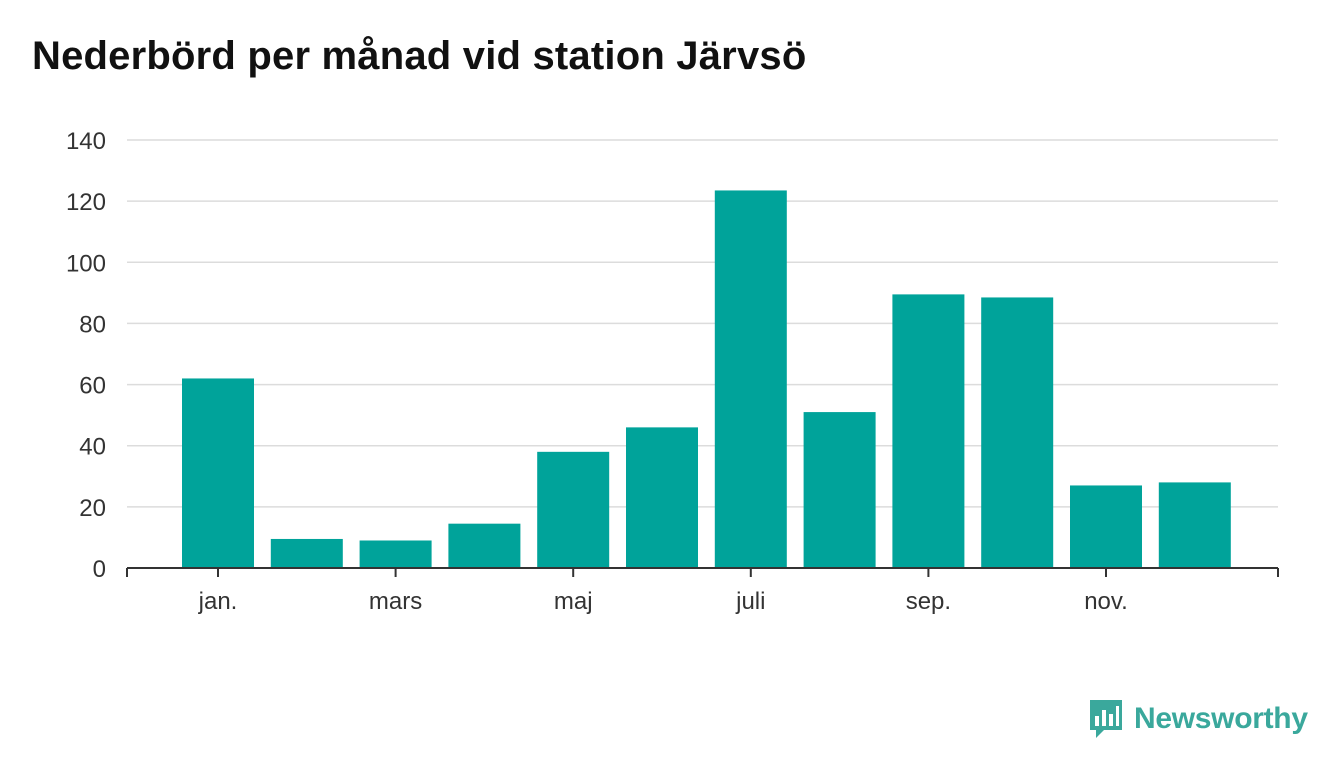  What do you see at coordinates (419, 56) in the screenshot?
I see `chart-title: Nederbörd per månad vid station Järvsö` at bounding box center [419, 56].